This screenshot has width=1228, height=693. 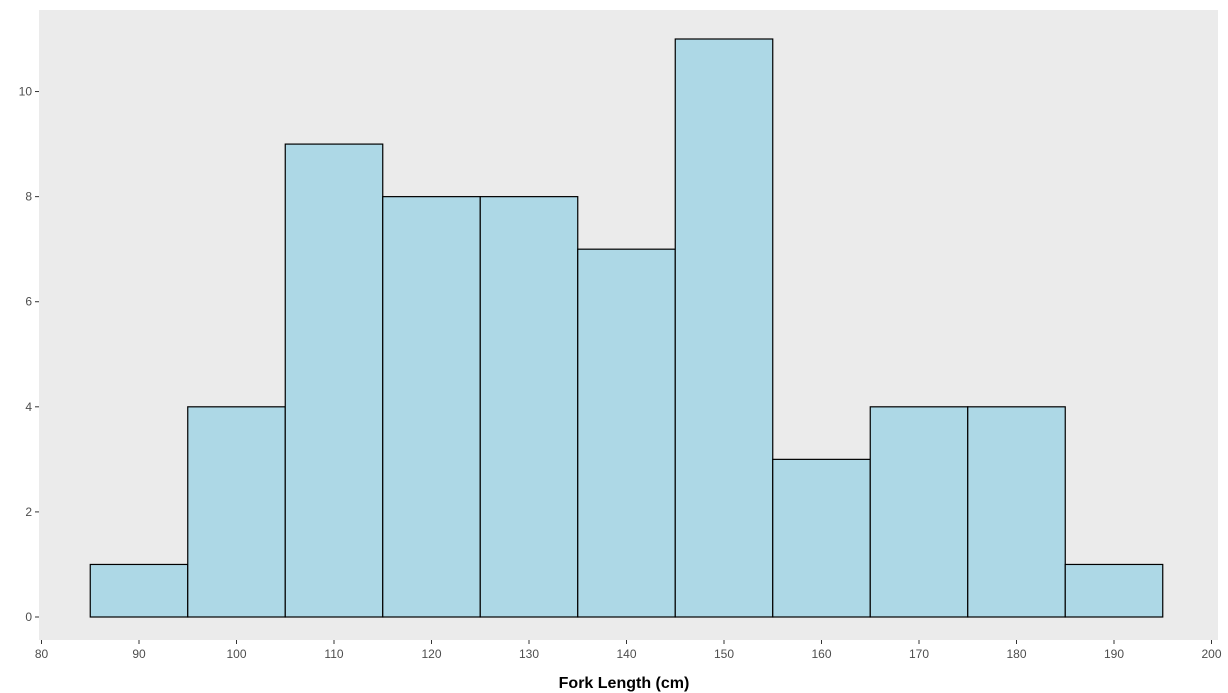 I want to click on x-tick-label-10: 180, so click(x=1016, y=654).